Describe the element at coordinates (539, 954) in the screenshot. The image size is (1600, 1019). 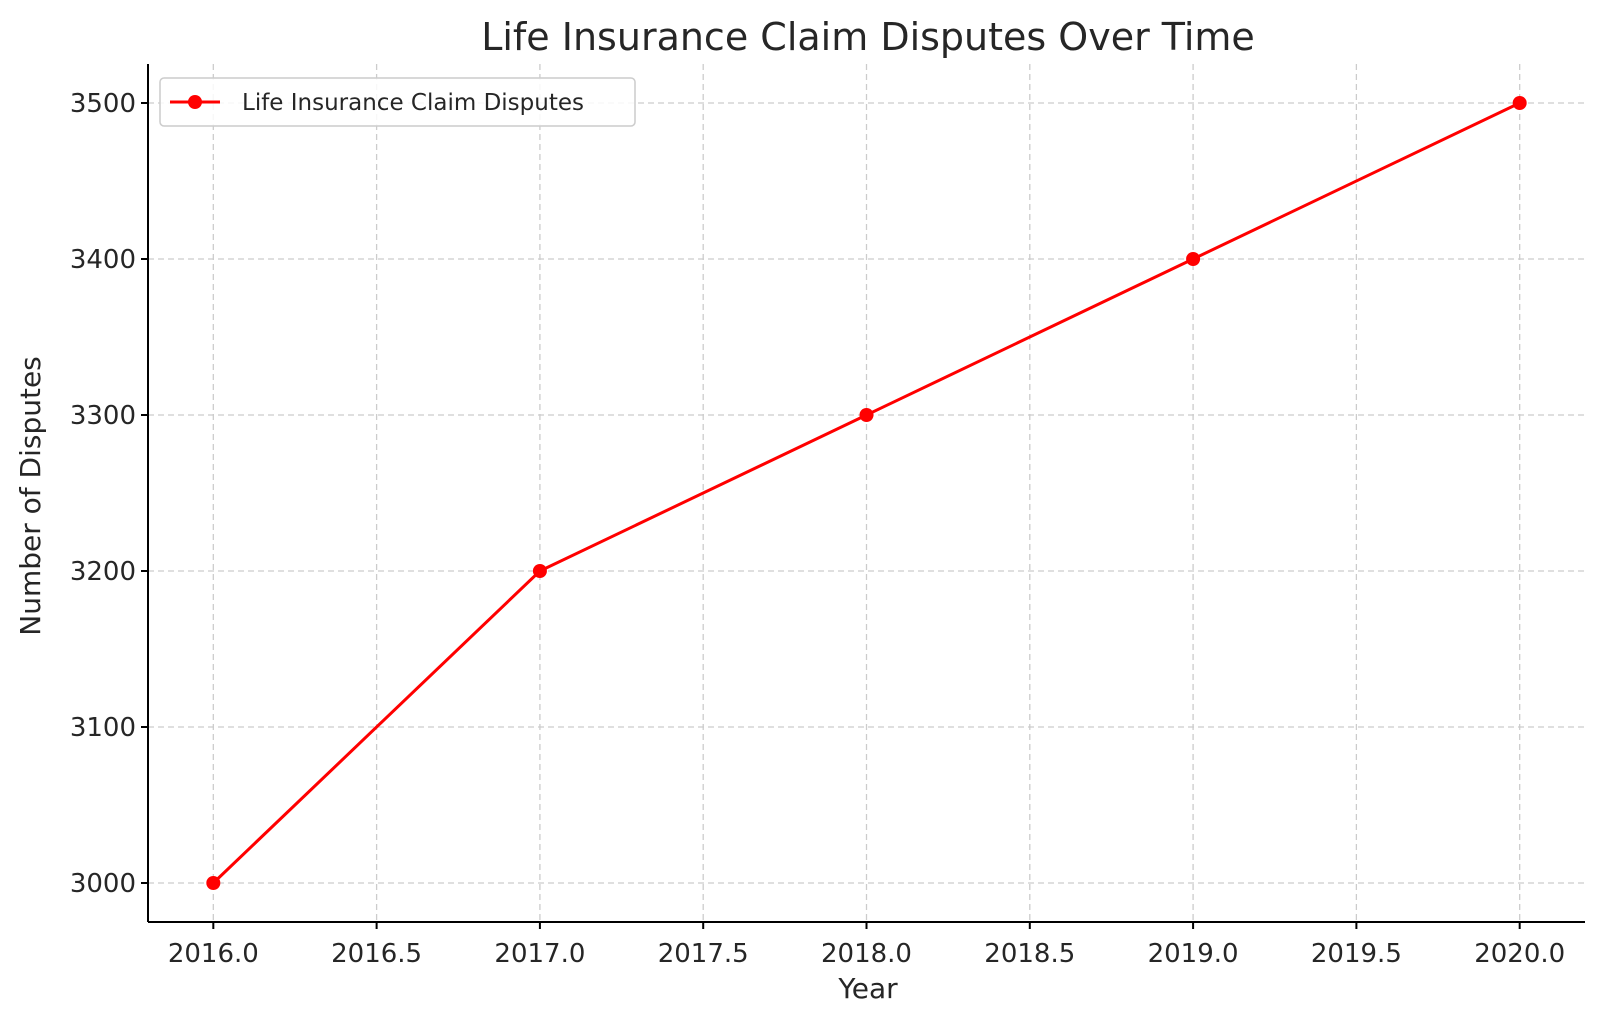
I see `x-tick-label: 2017.0` at that location.